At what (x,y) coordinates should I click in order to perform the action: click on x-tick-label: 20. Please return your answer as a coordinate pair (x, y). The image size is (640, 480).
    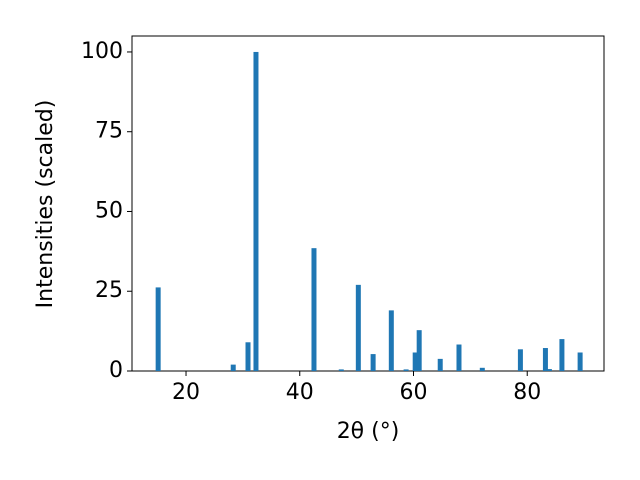
    Looking at the image, I should click on (186, 392).